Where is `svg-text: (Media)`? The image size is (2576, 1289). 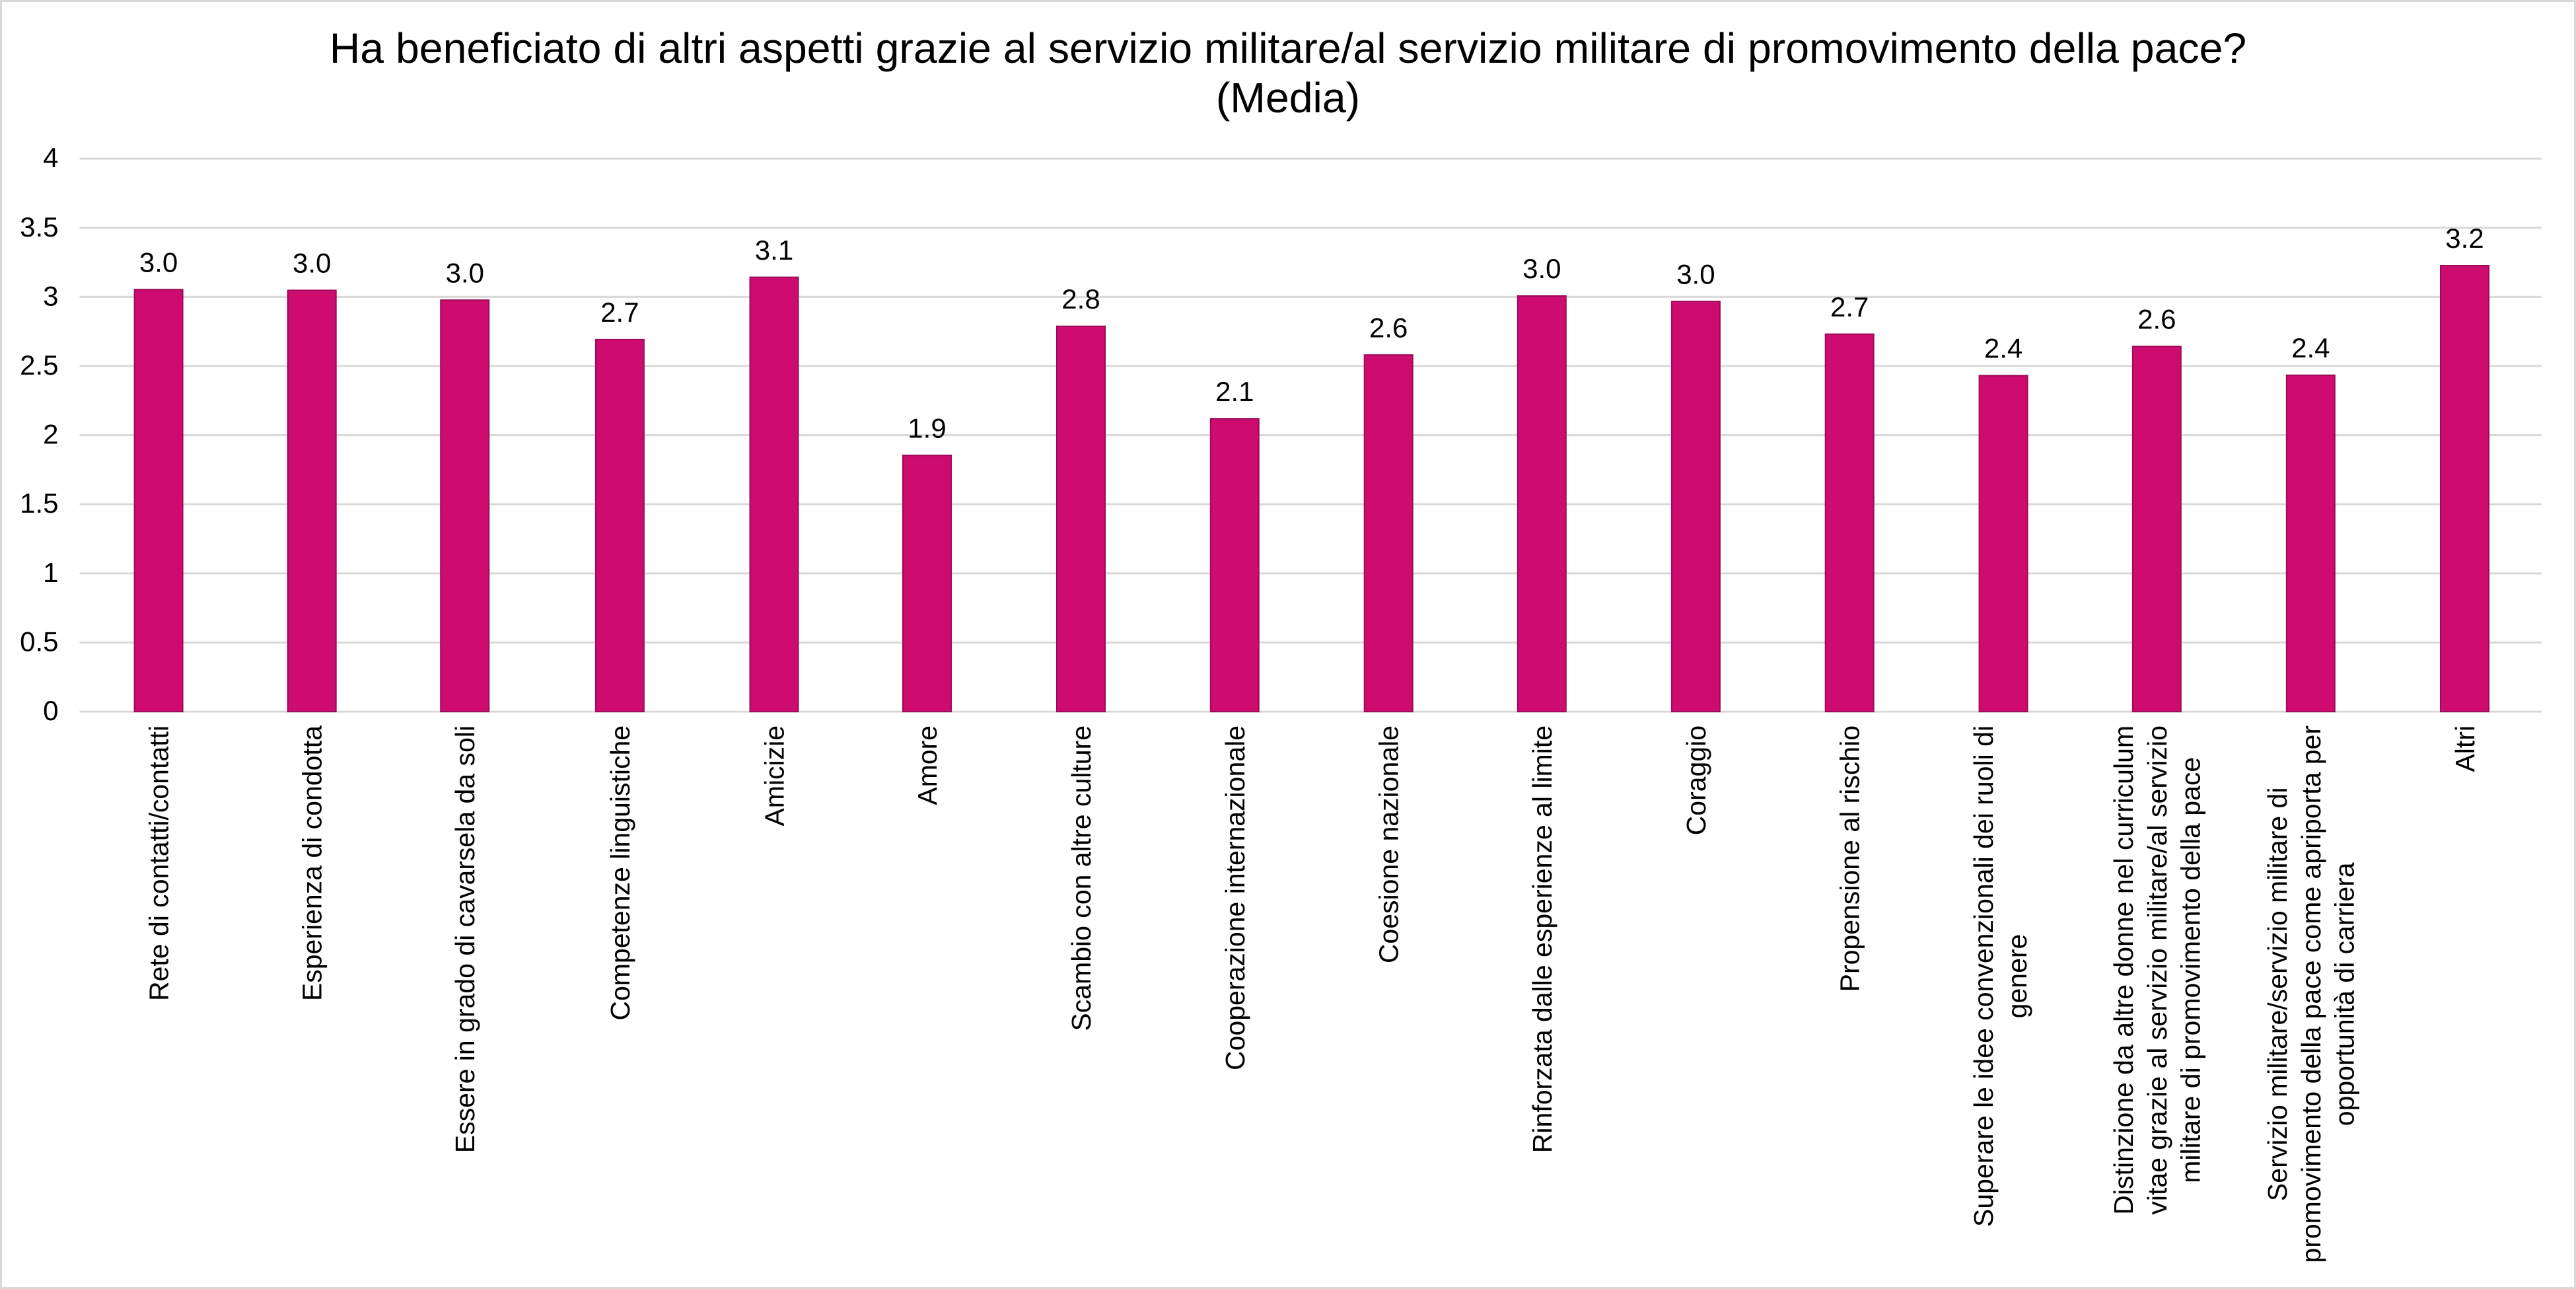
svg-text: (Media) is located at coordinates (1288, 98).